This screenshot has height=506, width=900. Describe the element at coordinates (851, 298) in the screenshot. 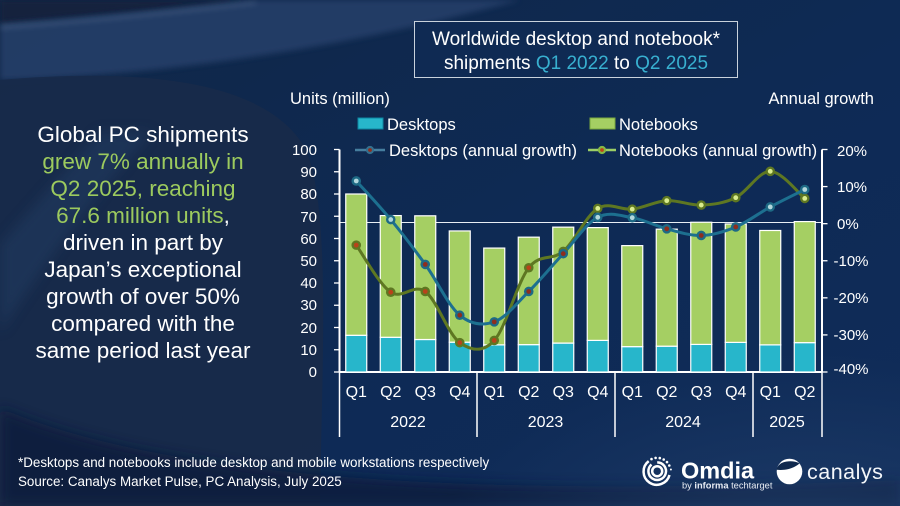

I see `svg-text: -20%` at that location.